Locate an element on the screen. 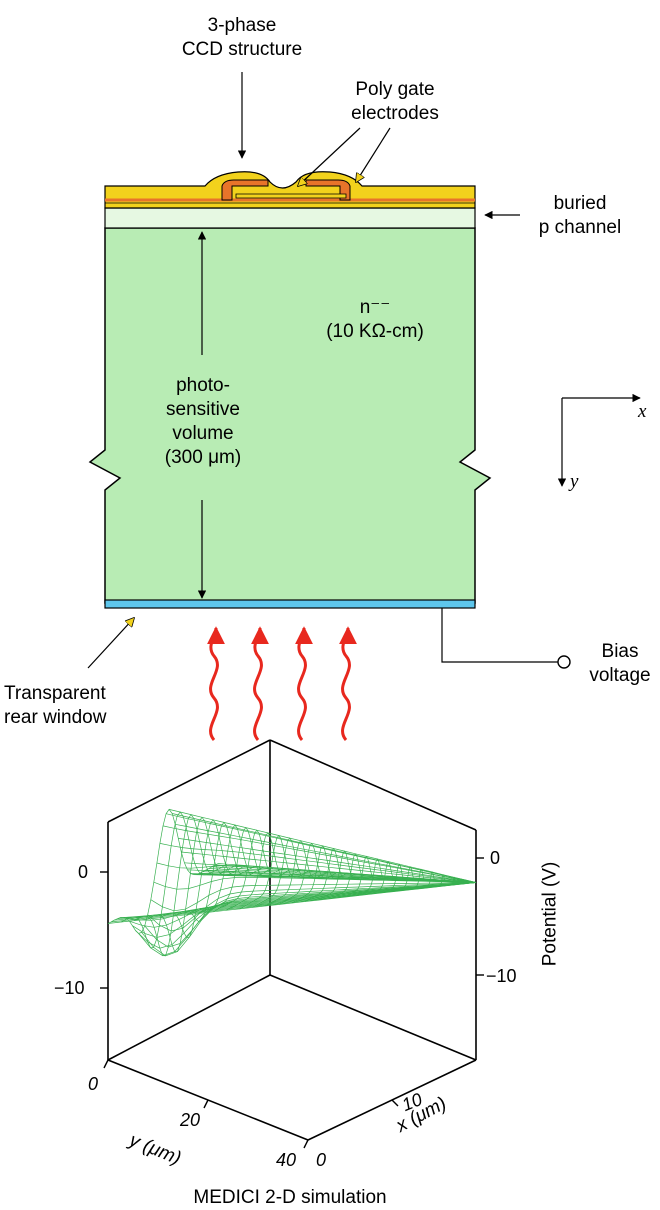 This screenshot has width=660, height=1210. rear-window-layer is located at coordinates (290, 604).